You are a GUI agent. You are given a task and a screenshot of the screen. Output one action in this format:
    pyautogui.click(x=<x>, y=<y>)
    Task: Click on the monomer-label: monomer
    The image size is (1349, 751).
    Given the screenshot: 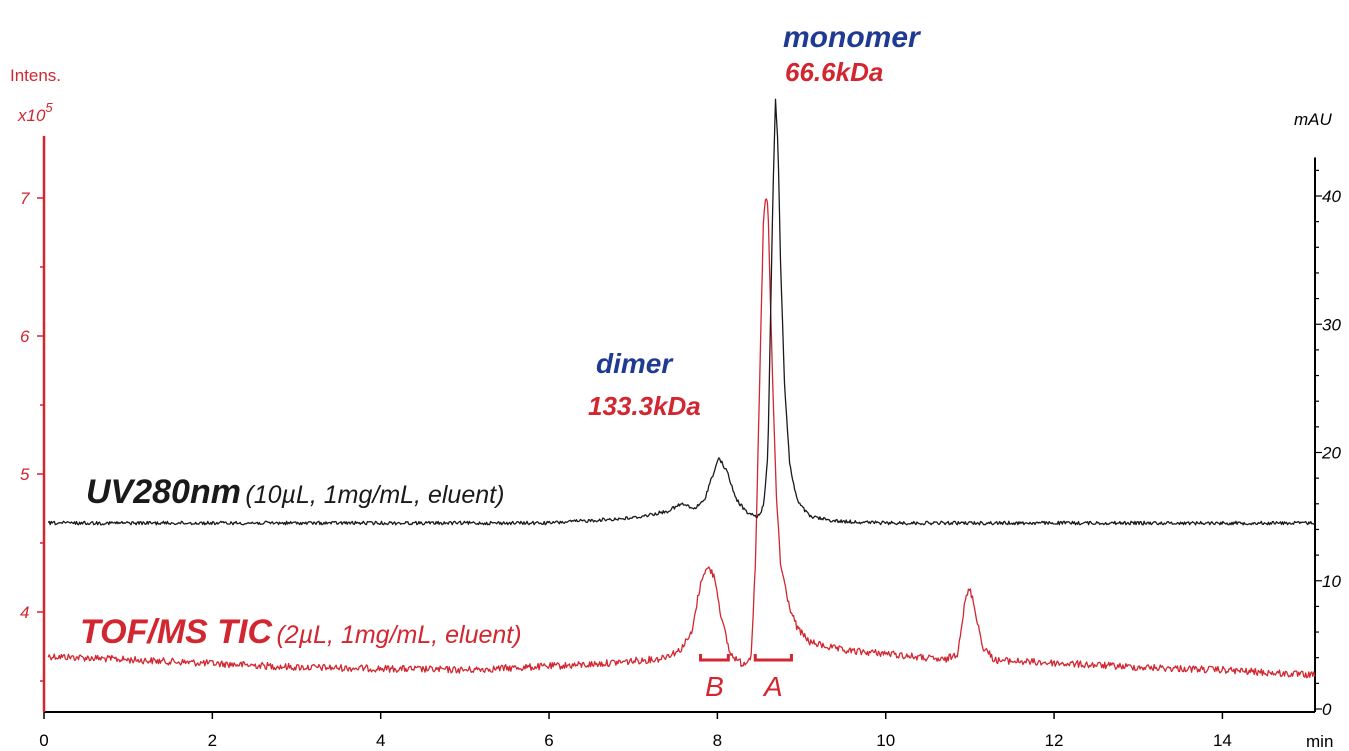 What is the action you would take?
    pyautogui.click(x=852, y=37)
    